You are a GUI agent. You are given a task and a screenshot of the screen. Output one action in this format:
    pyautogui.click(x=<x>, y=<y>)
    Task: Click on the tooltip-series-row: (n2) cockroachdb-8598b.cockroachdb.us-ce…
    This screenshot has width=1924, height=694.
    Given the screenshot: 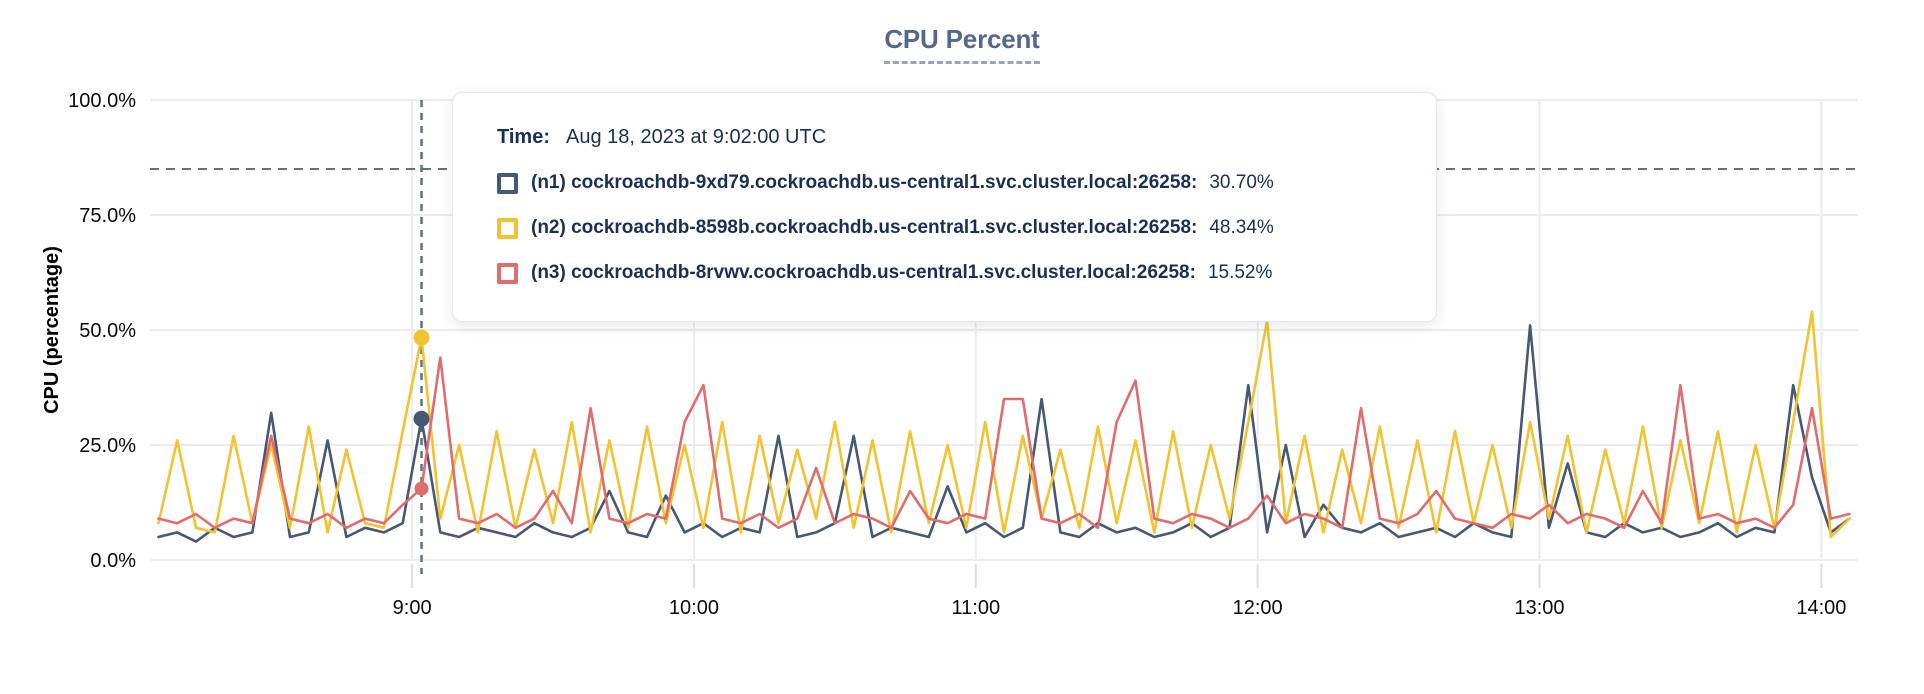 What is the action you would take?
    pyautogui.click(x=951, y=228)
    